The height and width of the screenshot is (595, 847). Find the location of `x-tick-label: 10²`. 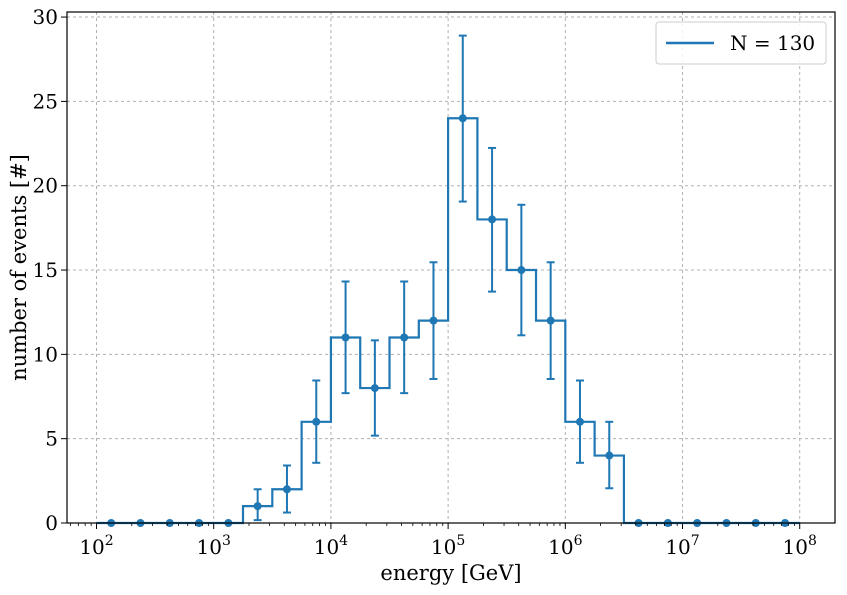

x-tick-label: 10² is located at coordinates (96, 546).